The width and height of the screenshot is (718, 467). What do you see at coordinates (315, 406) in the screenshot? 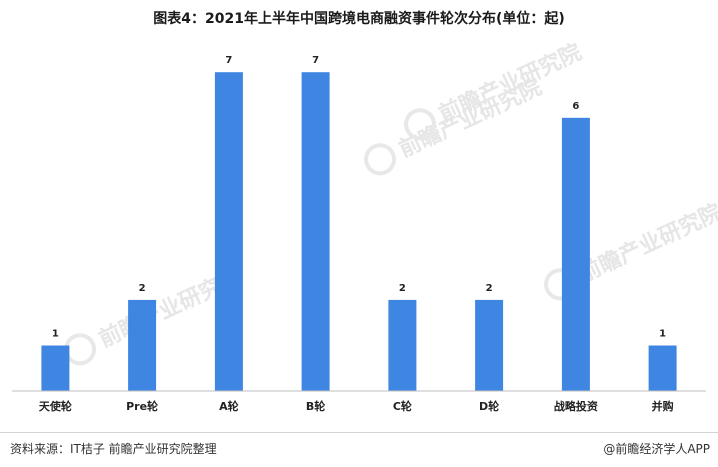
I see `category-label-3: B轮` at bounding box center [315, 406].